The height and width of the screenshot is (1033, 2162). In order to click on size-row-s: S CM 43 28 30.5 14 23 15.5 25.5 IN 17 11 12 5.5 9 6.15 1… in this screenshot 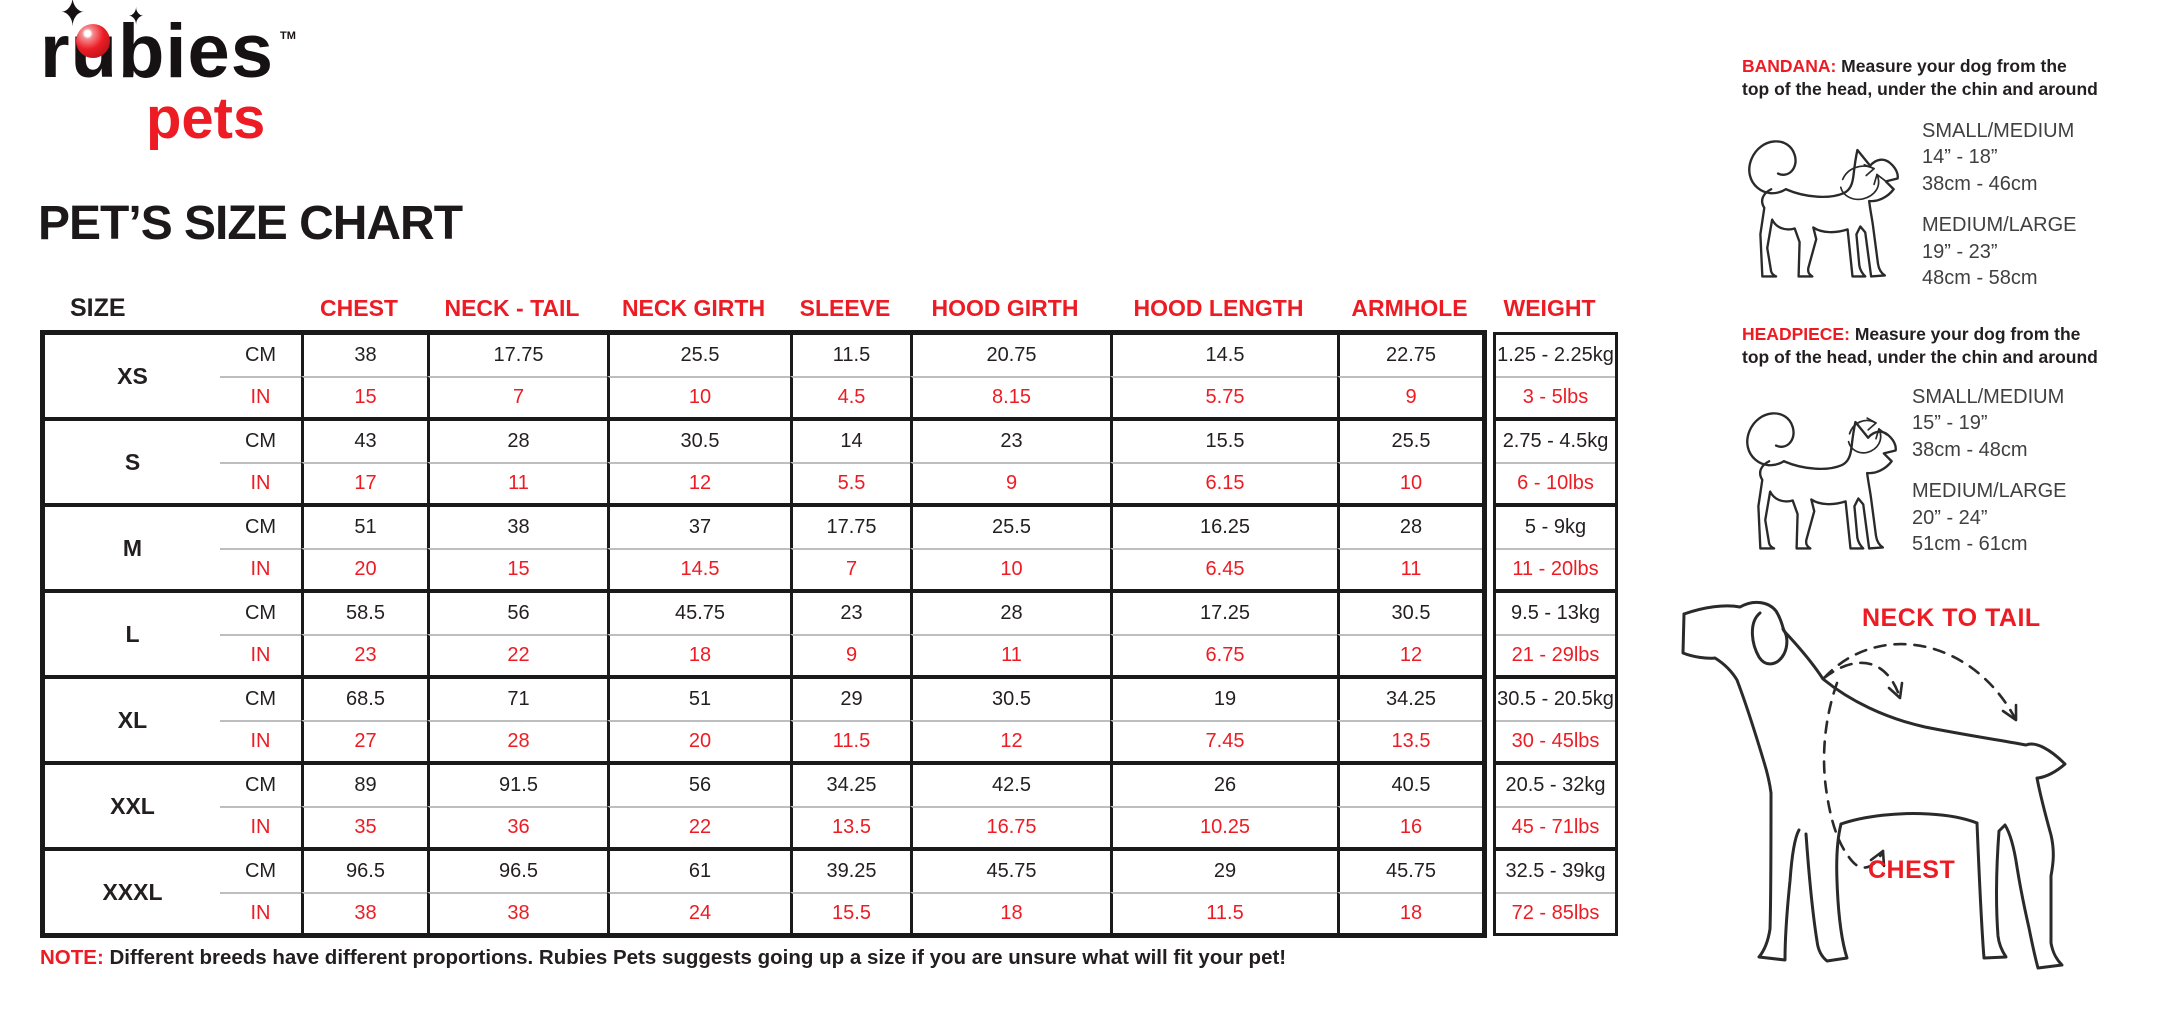, I will do `click(763, 460)`.